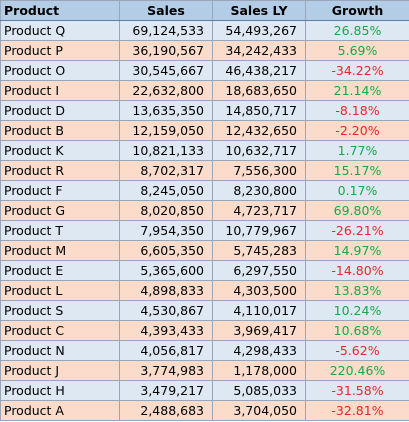 Image resolution: width=409 pixels, height=422 pixels. I want to click on table-row: Product A 2,488,683 3,704,050 -32.81%, so click(204, 410).